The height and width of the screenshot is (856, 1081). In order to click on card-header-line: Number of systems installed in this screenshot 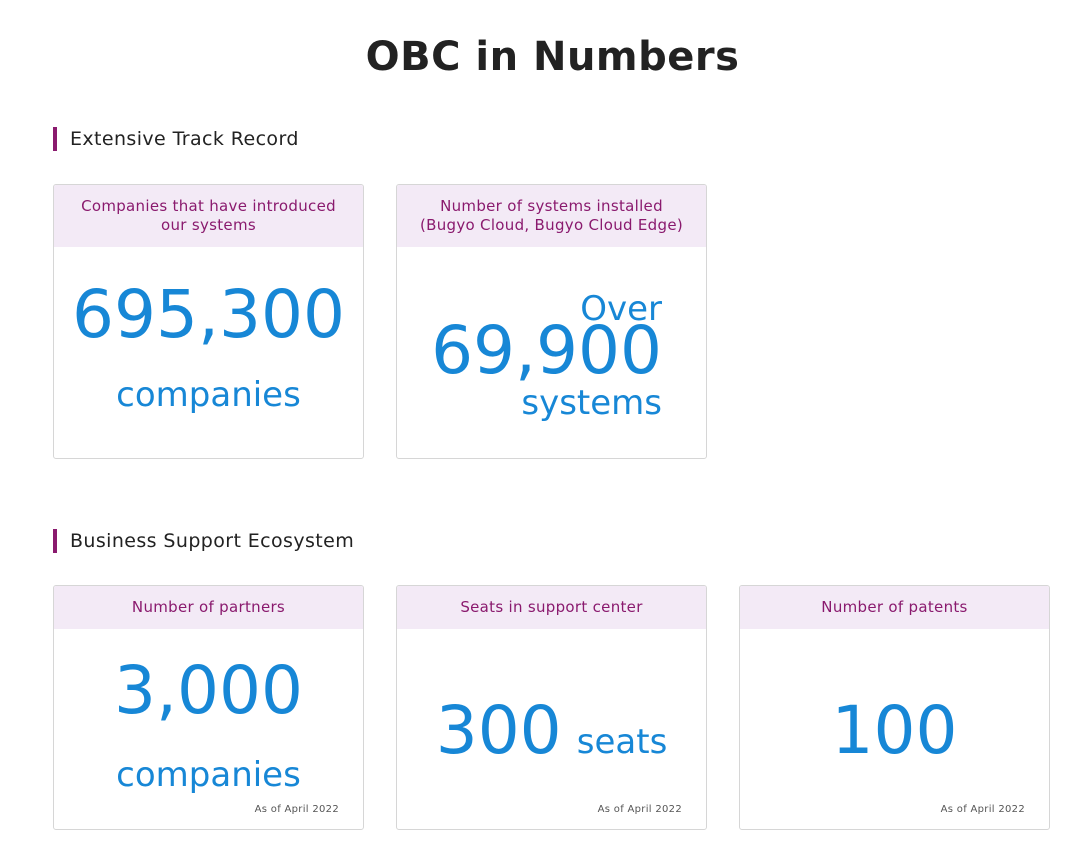, I will do `click(551, 206)`.